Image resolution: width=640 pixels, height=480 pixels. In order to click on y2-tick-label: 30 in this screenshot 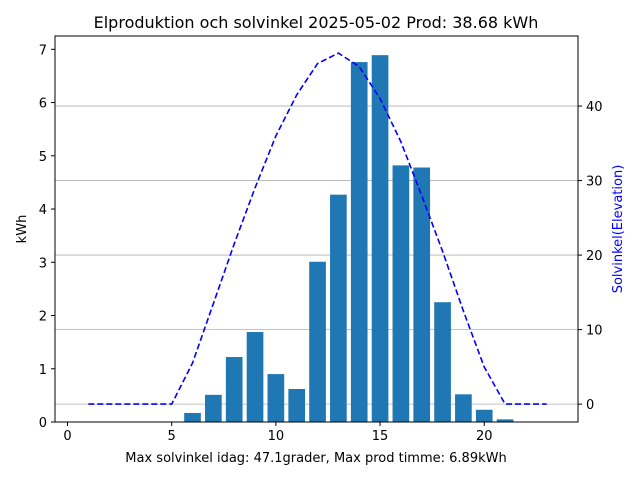, I will do `click(594, 182)`.